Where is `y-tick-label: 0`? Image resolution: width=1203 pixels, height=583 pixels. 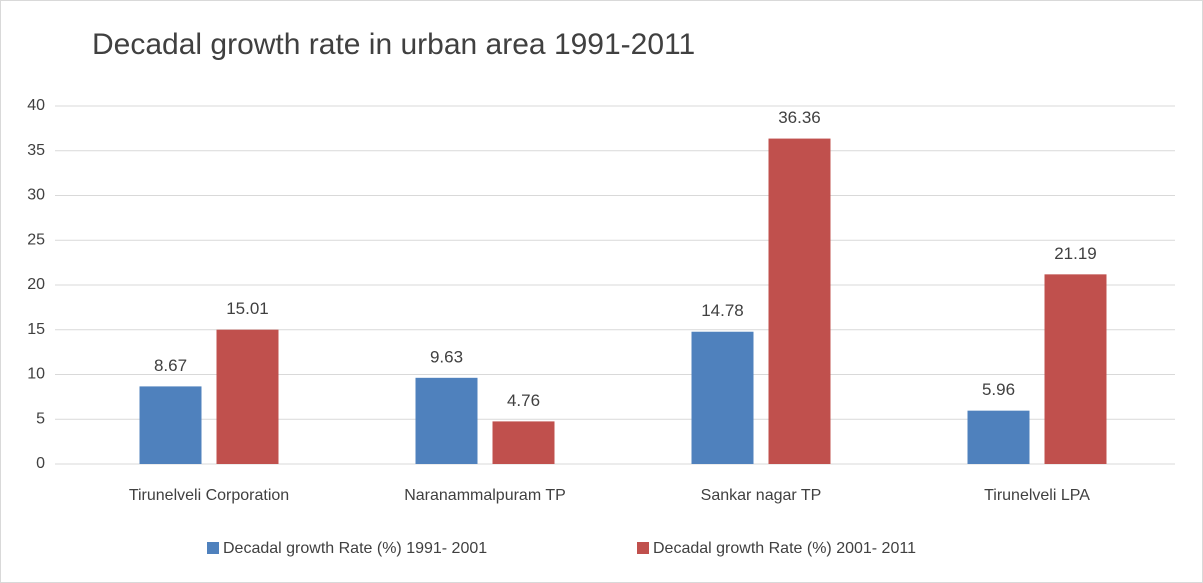 y-tick-label: 0 is located at coordinates (40, 463).